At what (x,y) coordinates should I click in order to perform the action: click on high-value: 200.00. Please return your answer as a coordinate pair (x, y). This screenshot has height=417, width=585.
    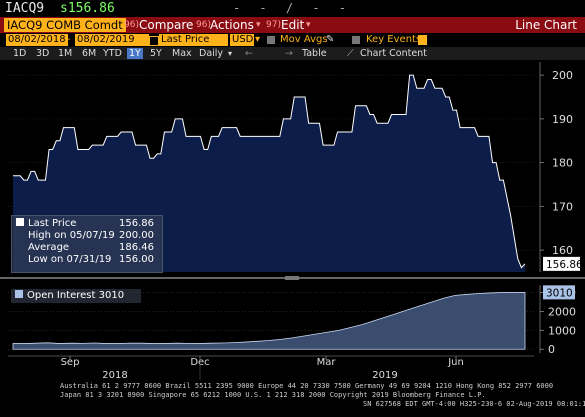
    Looking at the image, I should click on (136, 235).